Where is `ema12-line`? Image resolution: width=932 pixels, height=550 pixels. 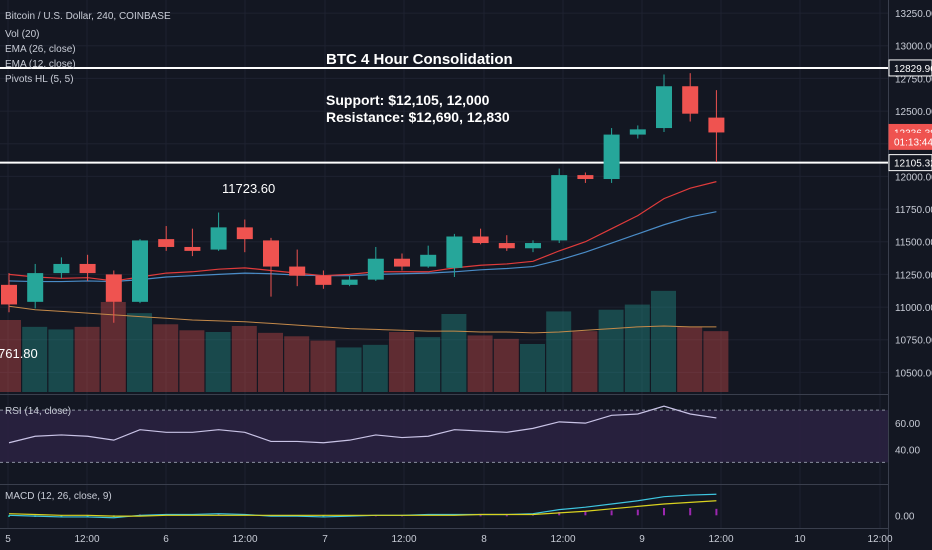 ema12-line is located at coordinates (362, 231).